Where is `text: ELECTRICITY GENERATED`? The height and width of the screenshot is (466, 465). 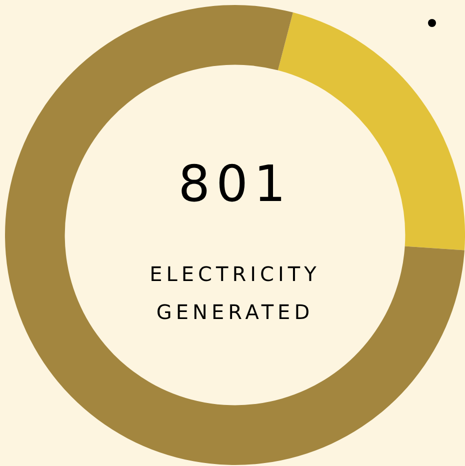
text: ELECTRICITY GENERATED is located at coordinates (235, 293).